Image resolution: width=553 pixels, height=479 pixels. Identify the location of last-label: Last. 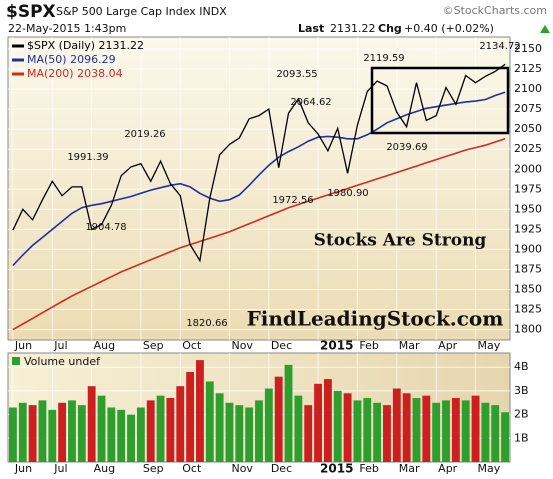
(311, 28).